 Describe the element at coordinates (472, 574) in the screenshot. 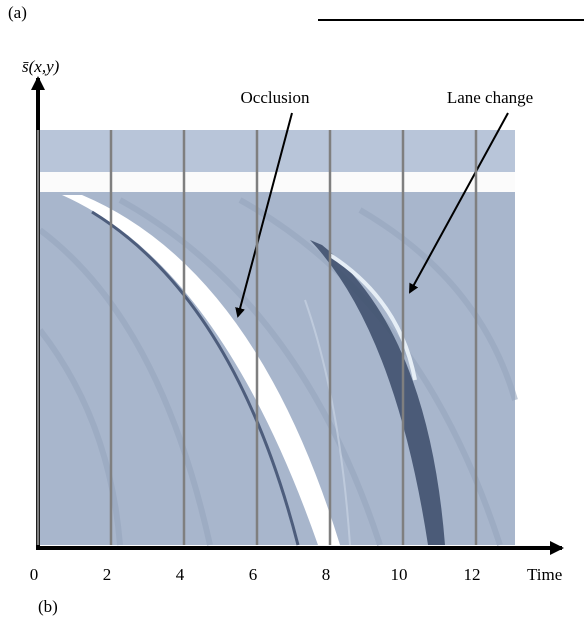

I see `x-tick-label: 12` at that location.